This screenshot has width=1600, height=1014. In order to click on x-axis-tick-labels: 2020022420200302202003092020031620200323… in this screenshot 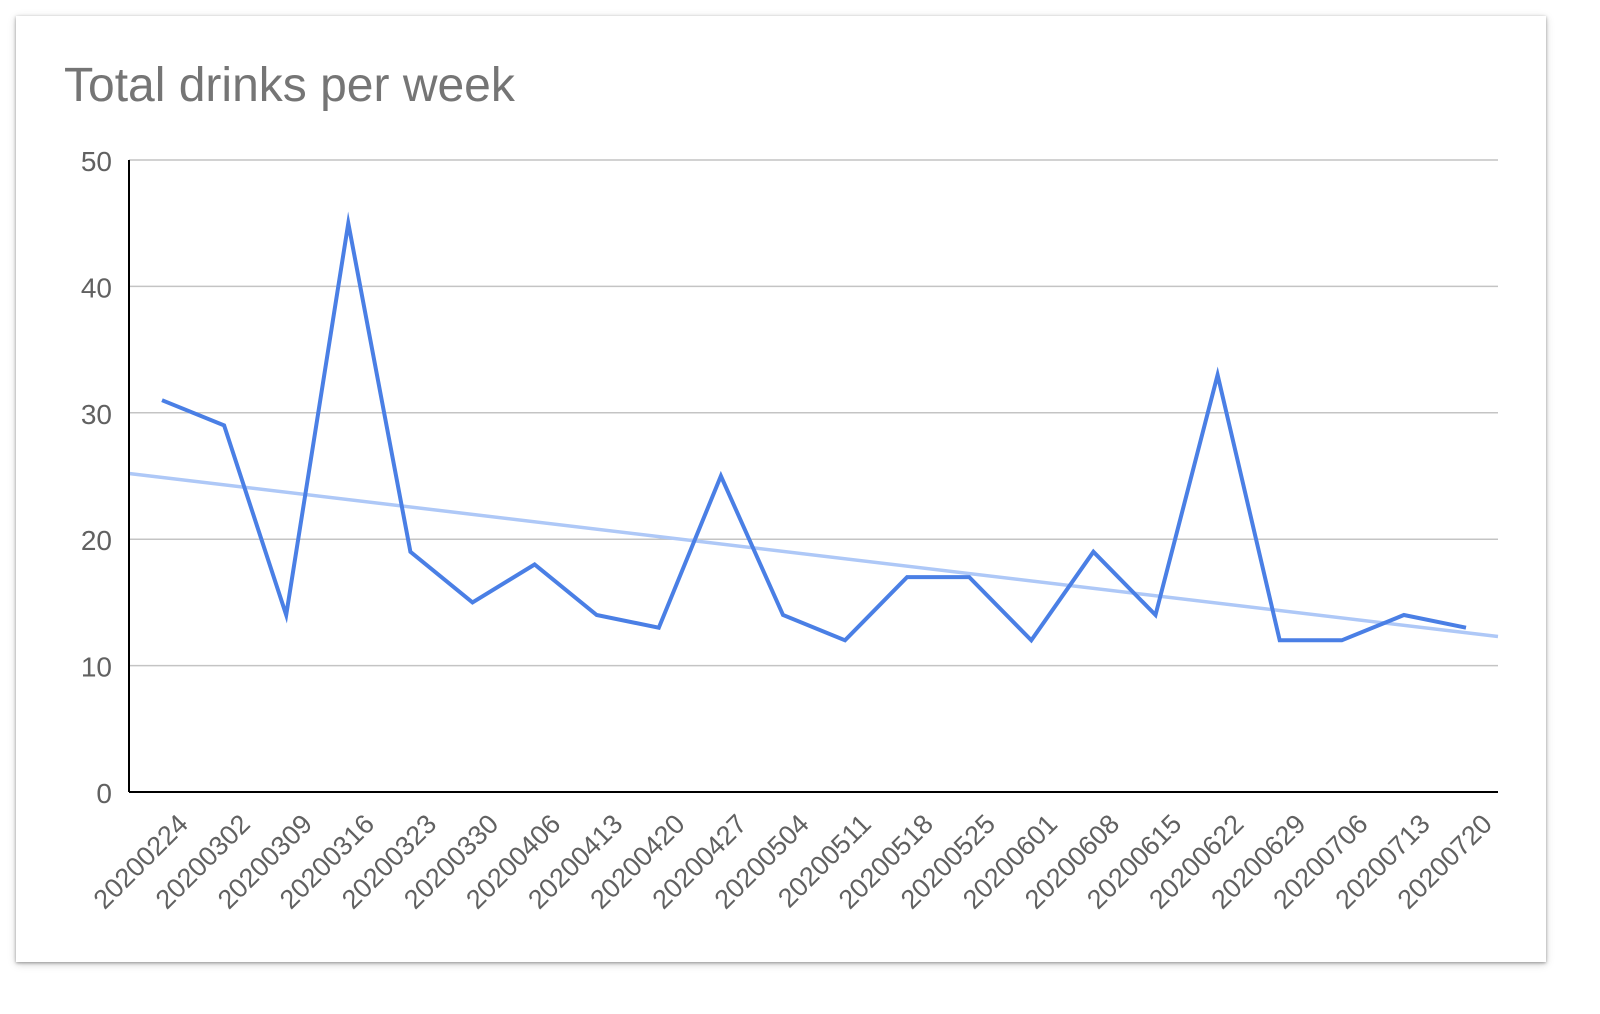, I will do `click(793, 862)`.